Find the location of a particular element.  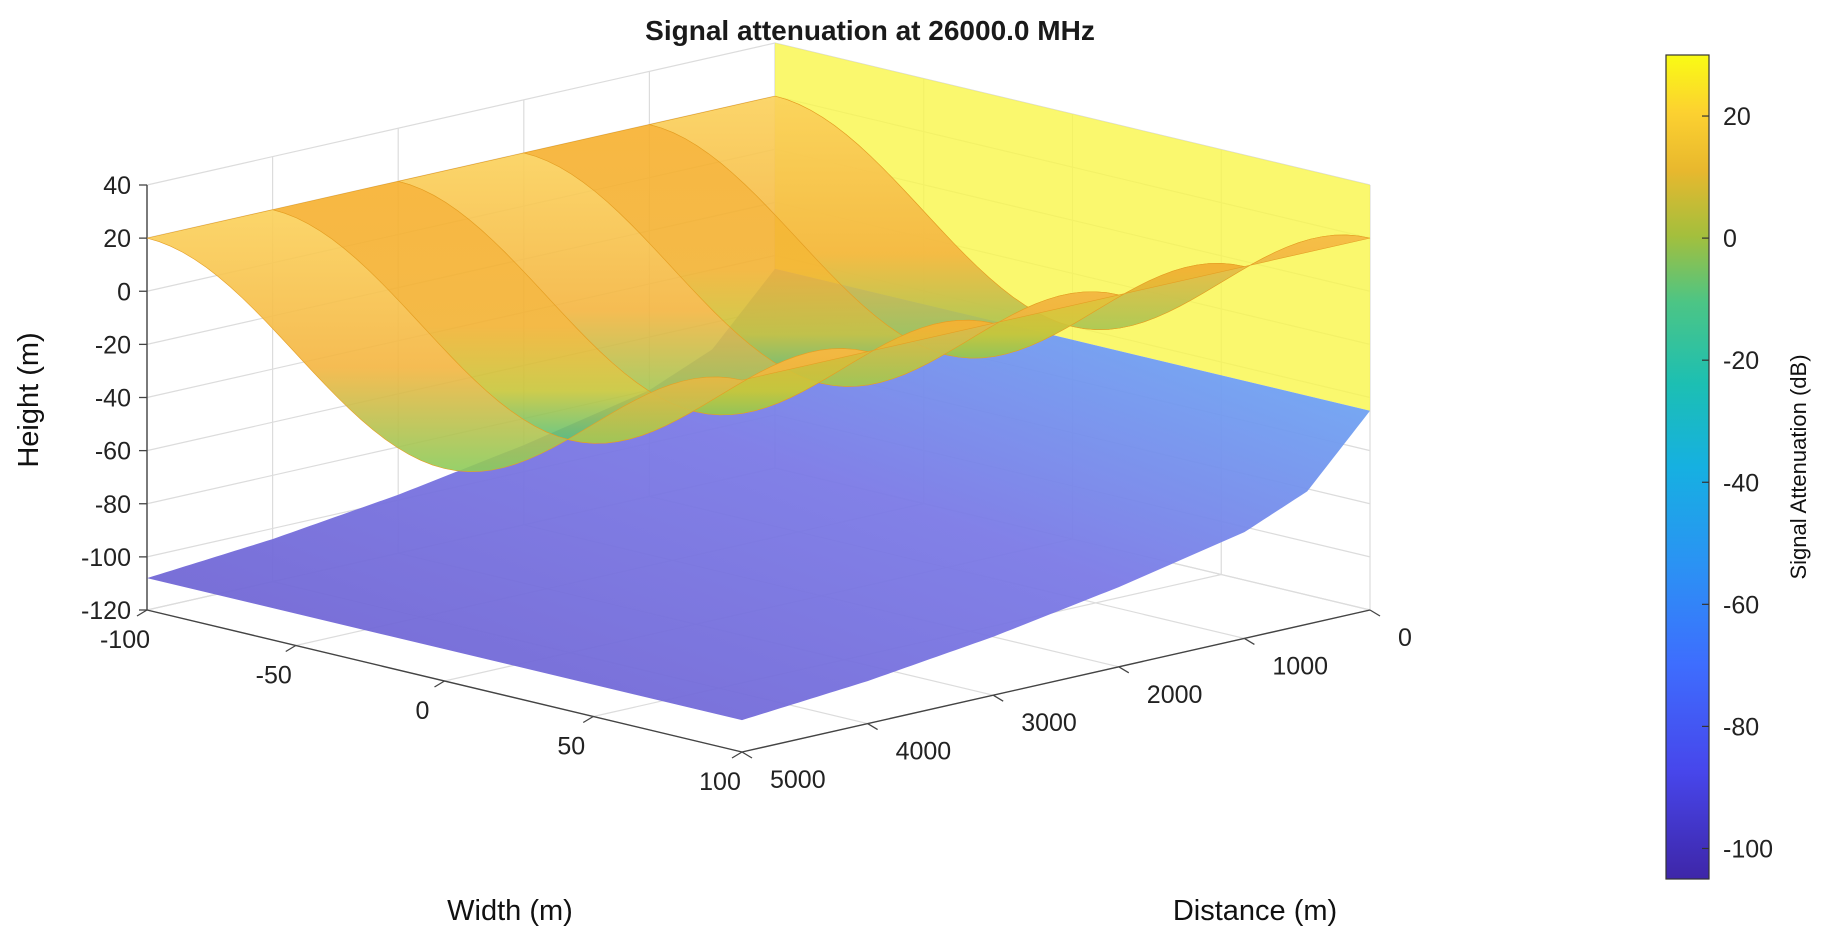

colorbar-tick-label: -100 is located at coordinates (1748, 849).